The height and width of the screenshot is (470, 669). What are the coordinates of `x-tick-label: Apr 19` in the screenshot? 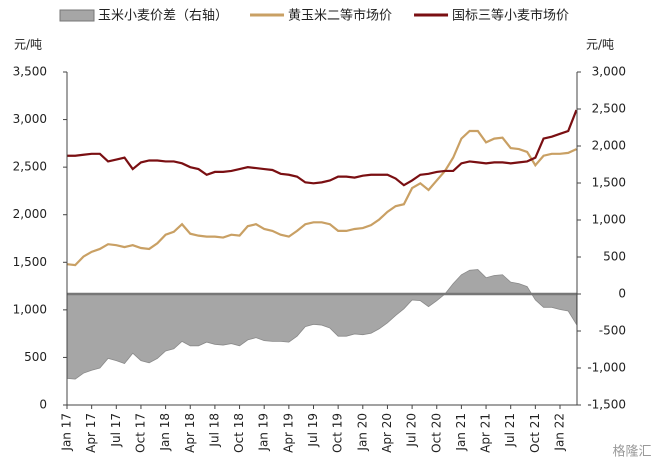 It's located at (288, 433).